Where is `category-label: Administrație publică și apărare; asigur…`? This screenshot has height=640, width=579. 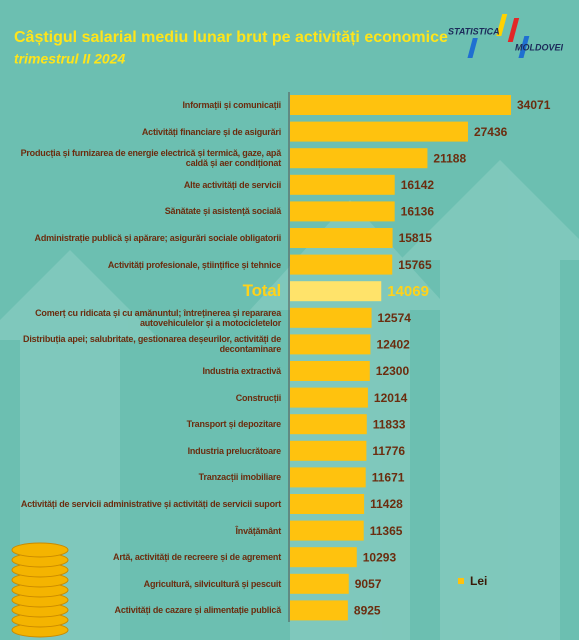
category-label: Administrație publică și apărare; asigur… is located at coordinates (158, 238).